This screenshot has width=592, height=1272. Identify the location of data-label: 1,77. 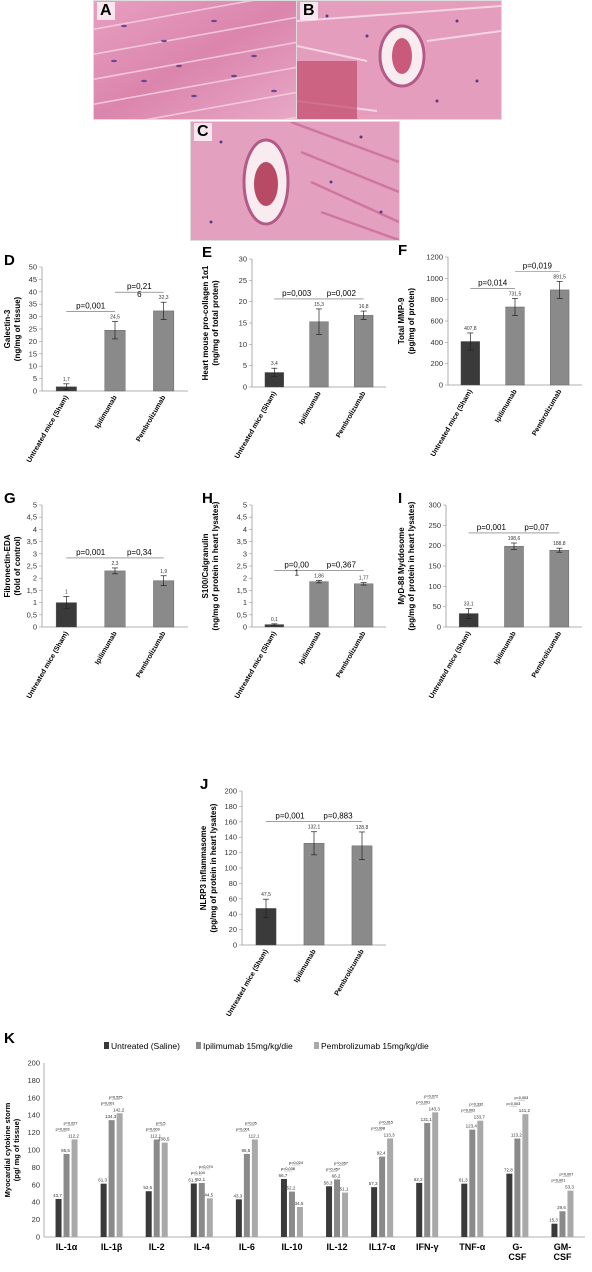
(364, 579).